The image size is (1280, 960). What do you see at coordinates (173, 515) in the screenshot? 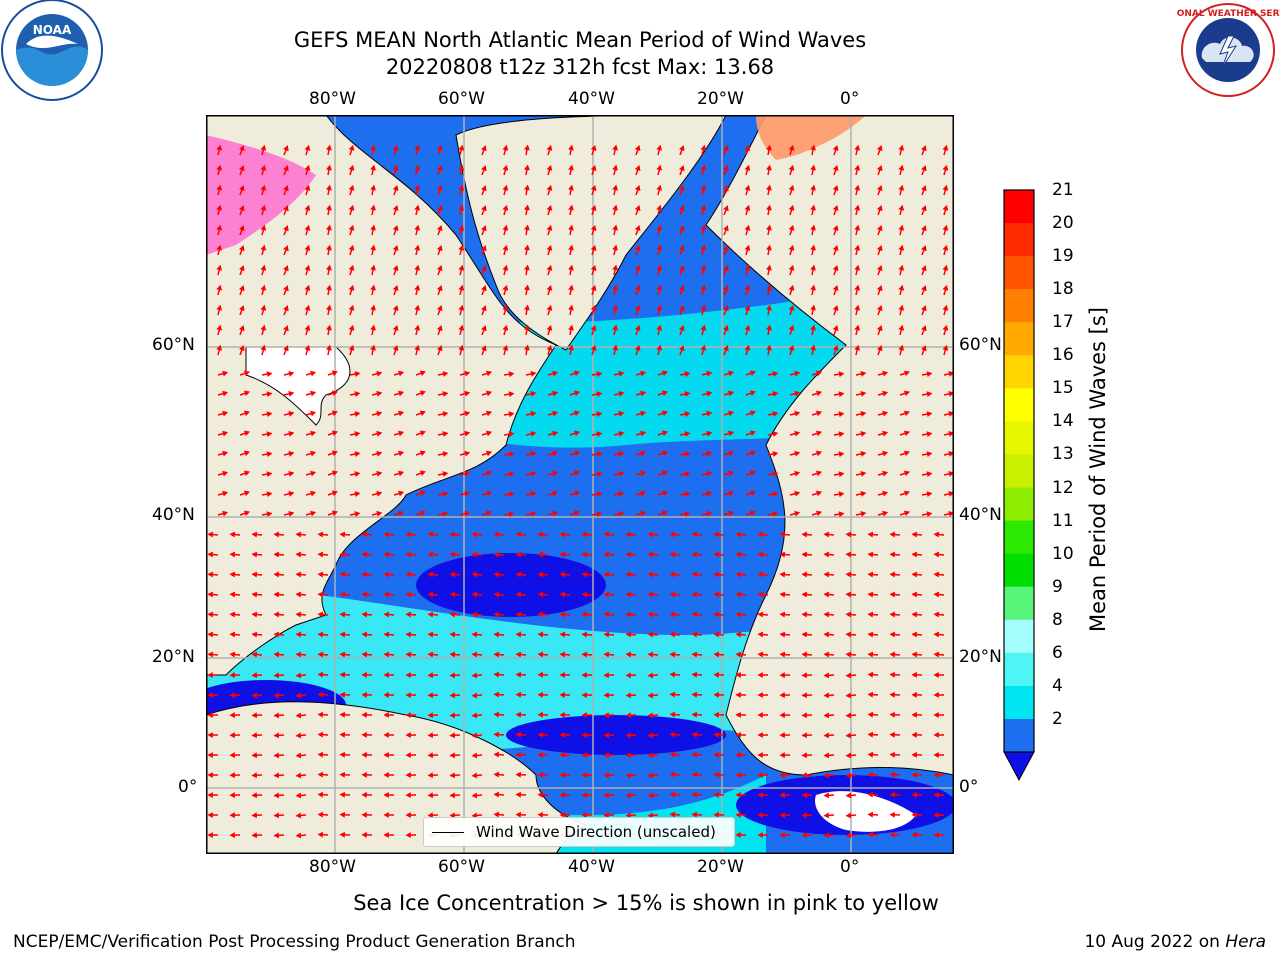
I see `lat-label-left: 40°N` at bounding box center [173, 515].